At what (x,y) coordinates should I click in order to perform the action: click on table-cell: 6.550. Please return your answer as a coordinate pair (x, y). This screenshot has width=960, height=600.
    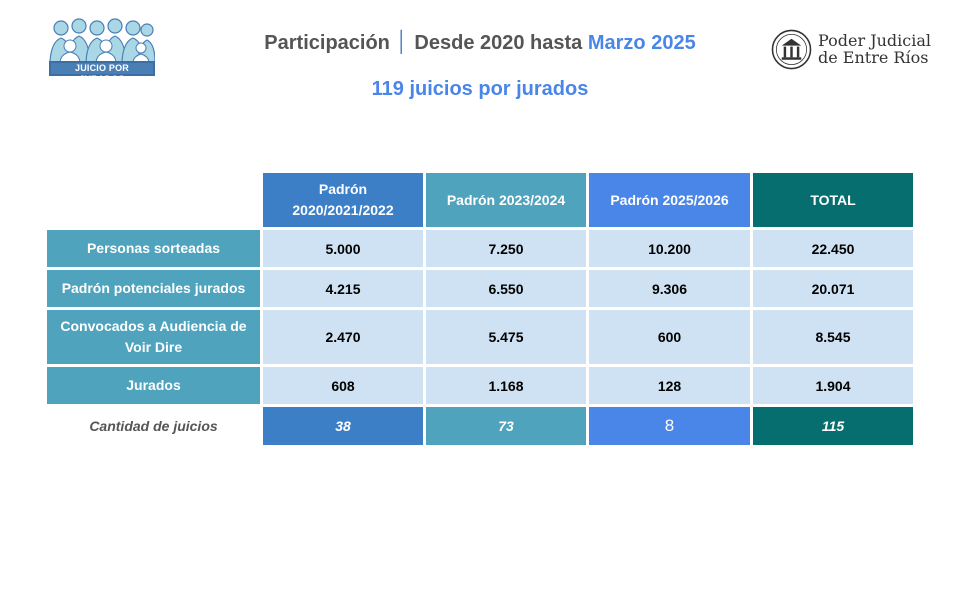
    Looking at the image, I should click on (506, 288).